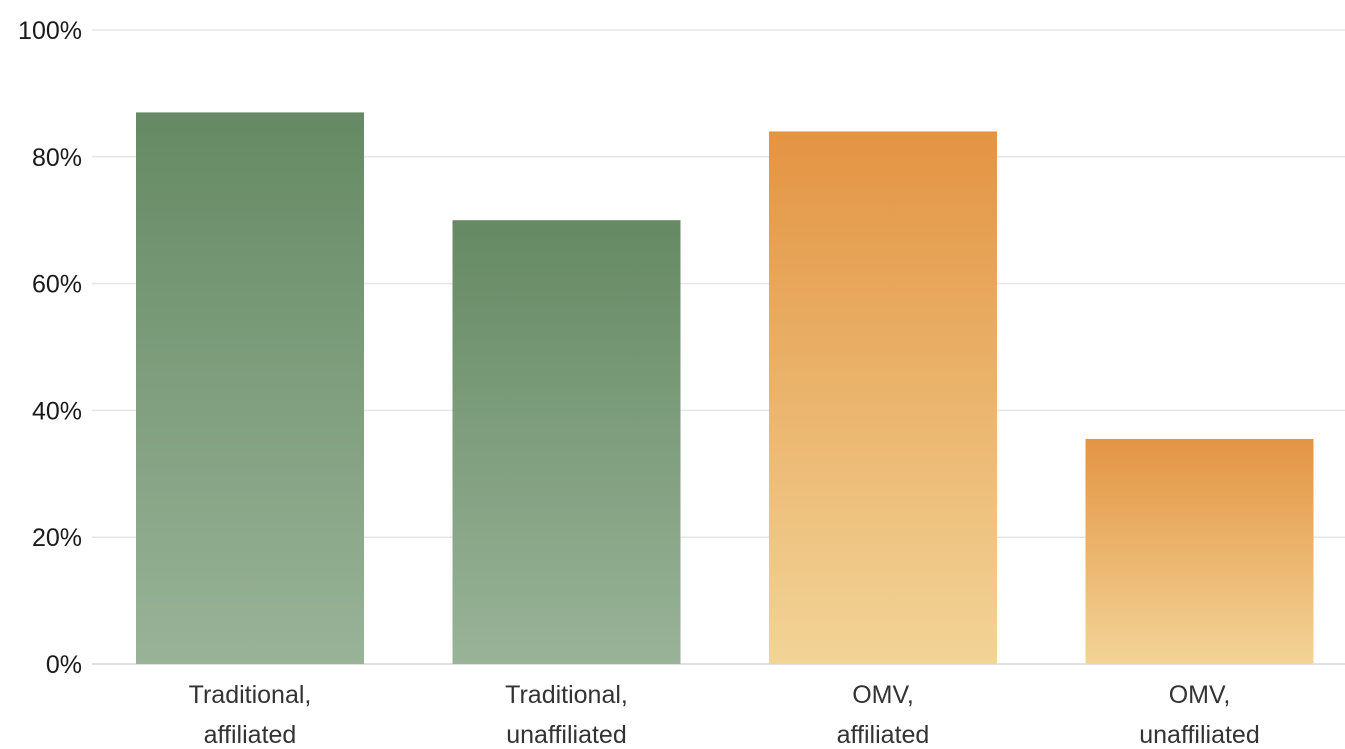 This screenshot has height=749, width=1345. Describe the element at coordinates (57, 158) in the screenshot. I see `y-tick-label: 80%` at that location.